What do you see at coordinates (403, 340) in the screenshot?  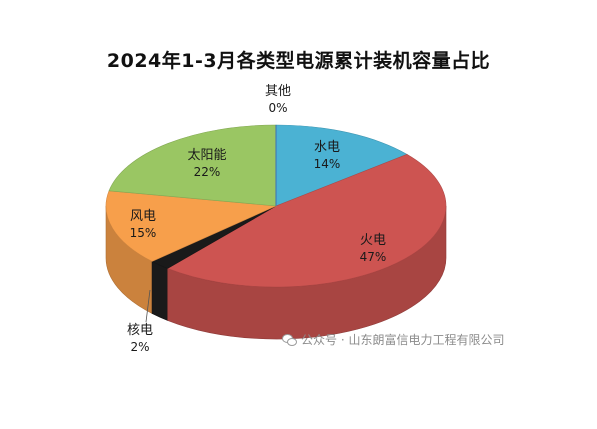 I see `watermark-text: 公众号 · 山东朗富信电力工程有限公司` at bounding box center [403, 340].